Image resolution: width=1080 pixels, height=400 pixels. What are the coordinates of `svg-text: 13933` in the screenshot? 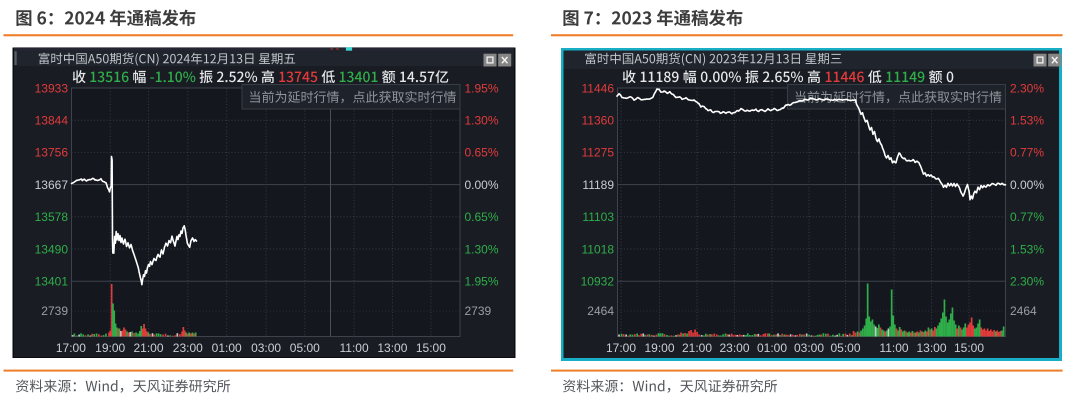 It's located at (52, 88).